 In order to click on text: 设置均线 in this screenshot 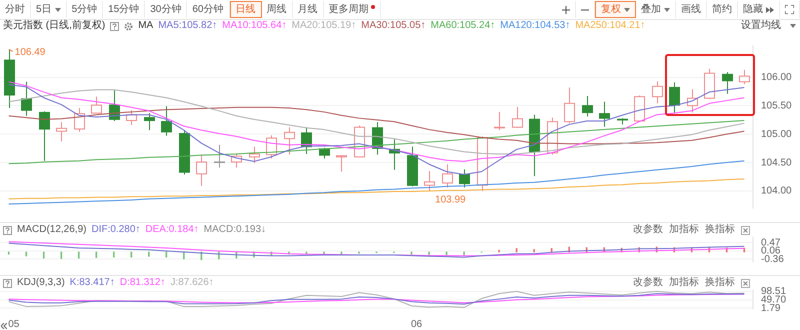, I will do `click(761, 26)`.